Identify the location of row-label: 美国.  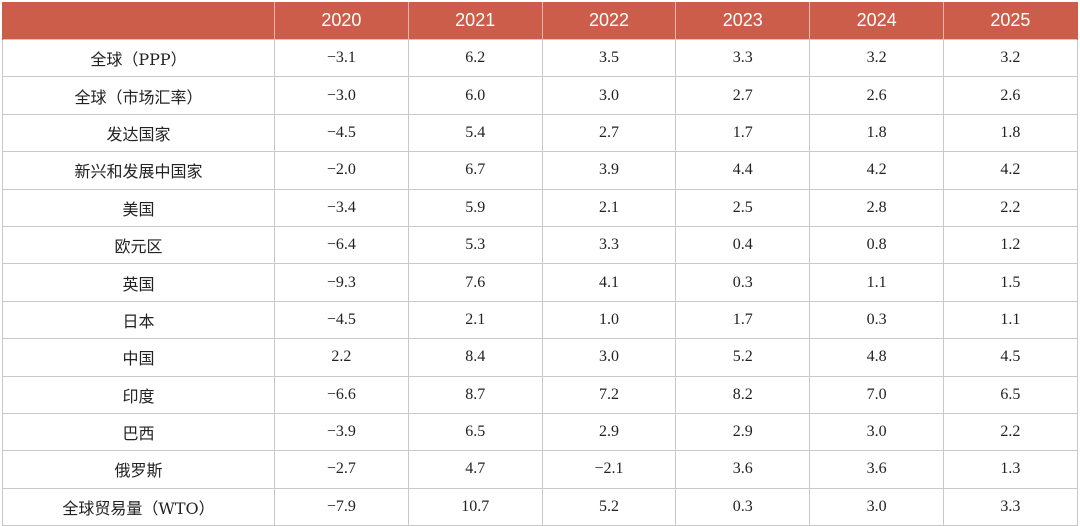
(138, 207).